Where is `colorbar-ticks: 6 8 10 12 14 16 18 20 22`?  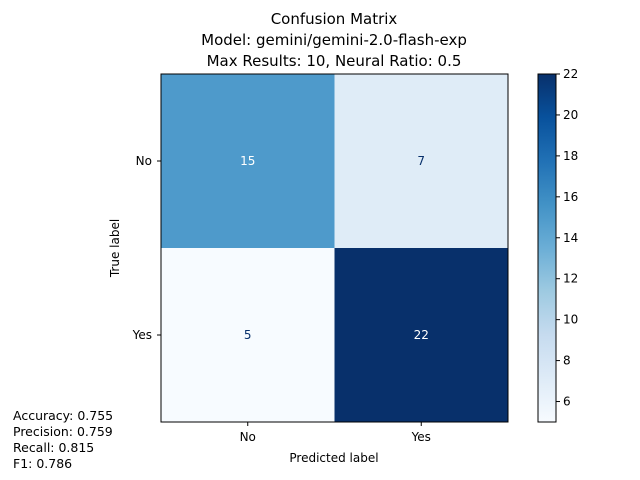 colorbar-ticks: 6 8 10 12 14 16 18 20 22 is located at coordinates (567, 238).